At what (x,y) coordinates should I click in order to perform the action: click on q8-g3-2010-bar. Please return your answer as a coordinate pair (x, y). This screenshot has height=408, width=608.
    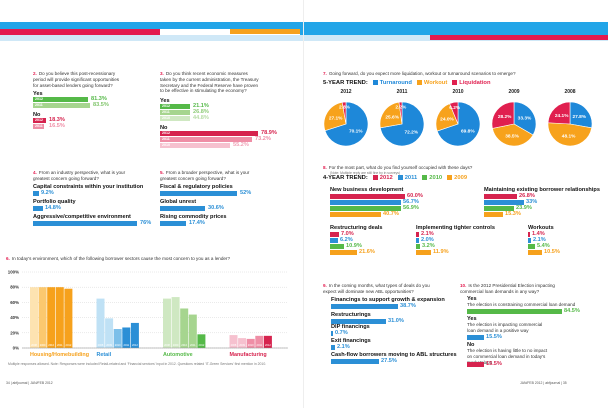
    Looking at the image, I should click on (337, 246).